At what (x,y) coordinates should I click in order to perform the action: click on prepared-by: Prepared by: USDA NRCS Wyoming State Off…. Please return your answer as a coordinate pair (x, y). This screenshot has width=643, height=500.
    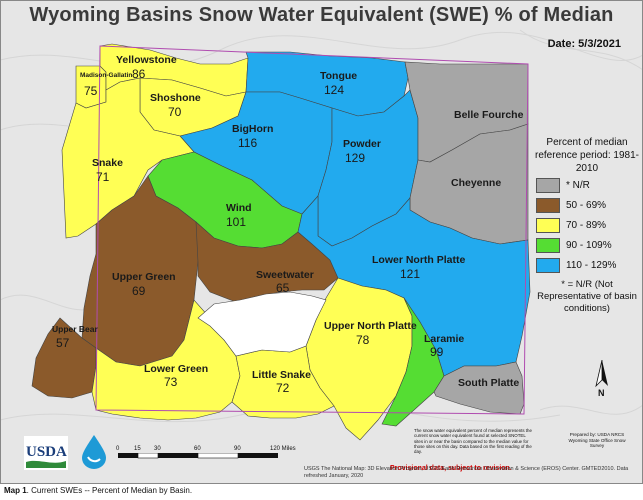
    Looking at the image, I should click on (597, 440).